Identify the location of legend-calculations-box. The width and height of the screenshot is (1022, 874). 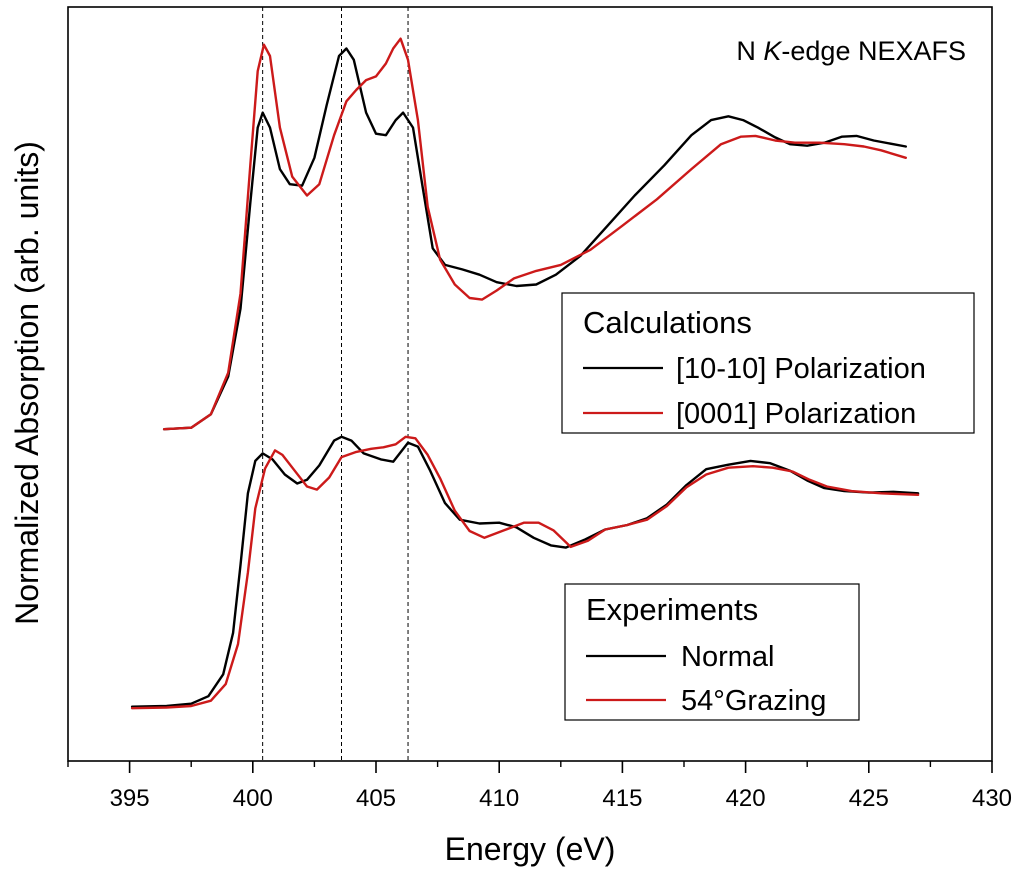
(768, 363).